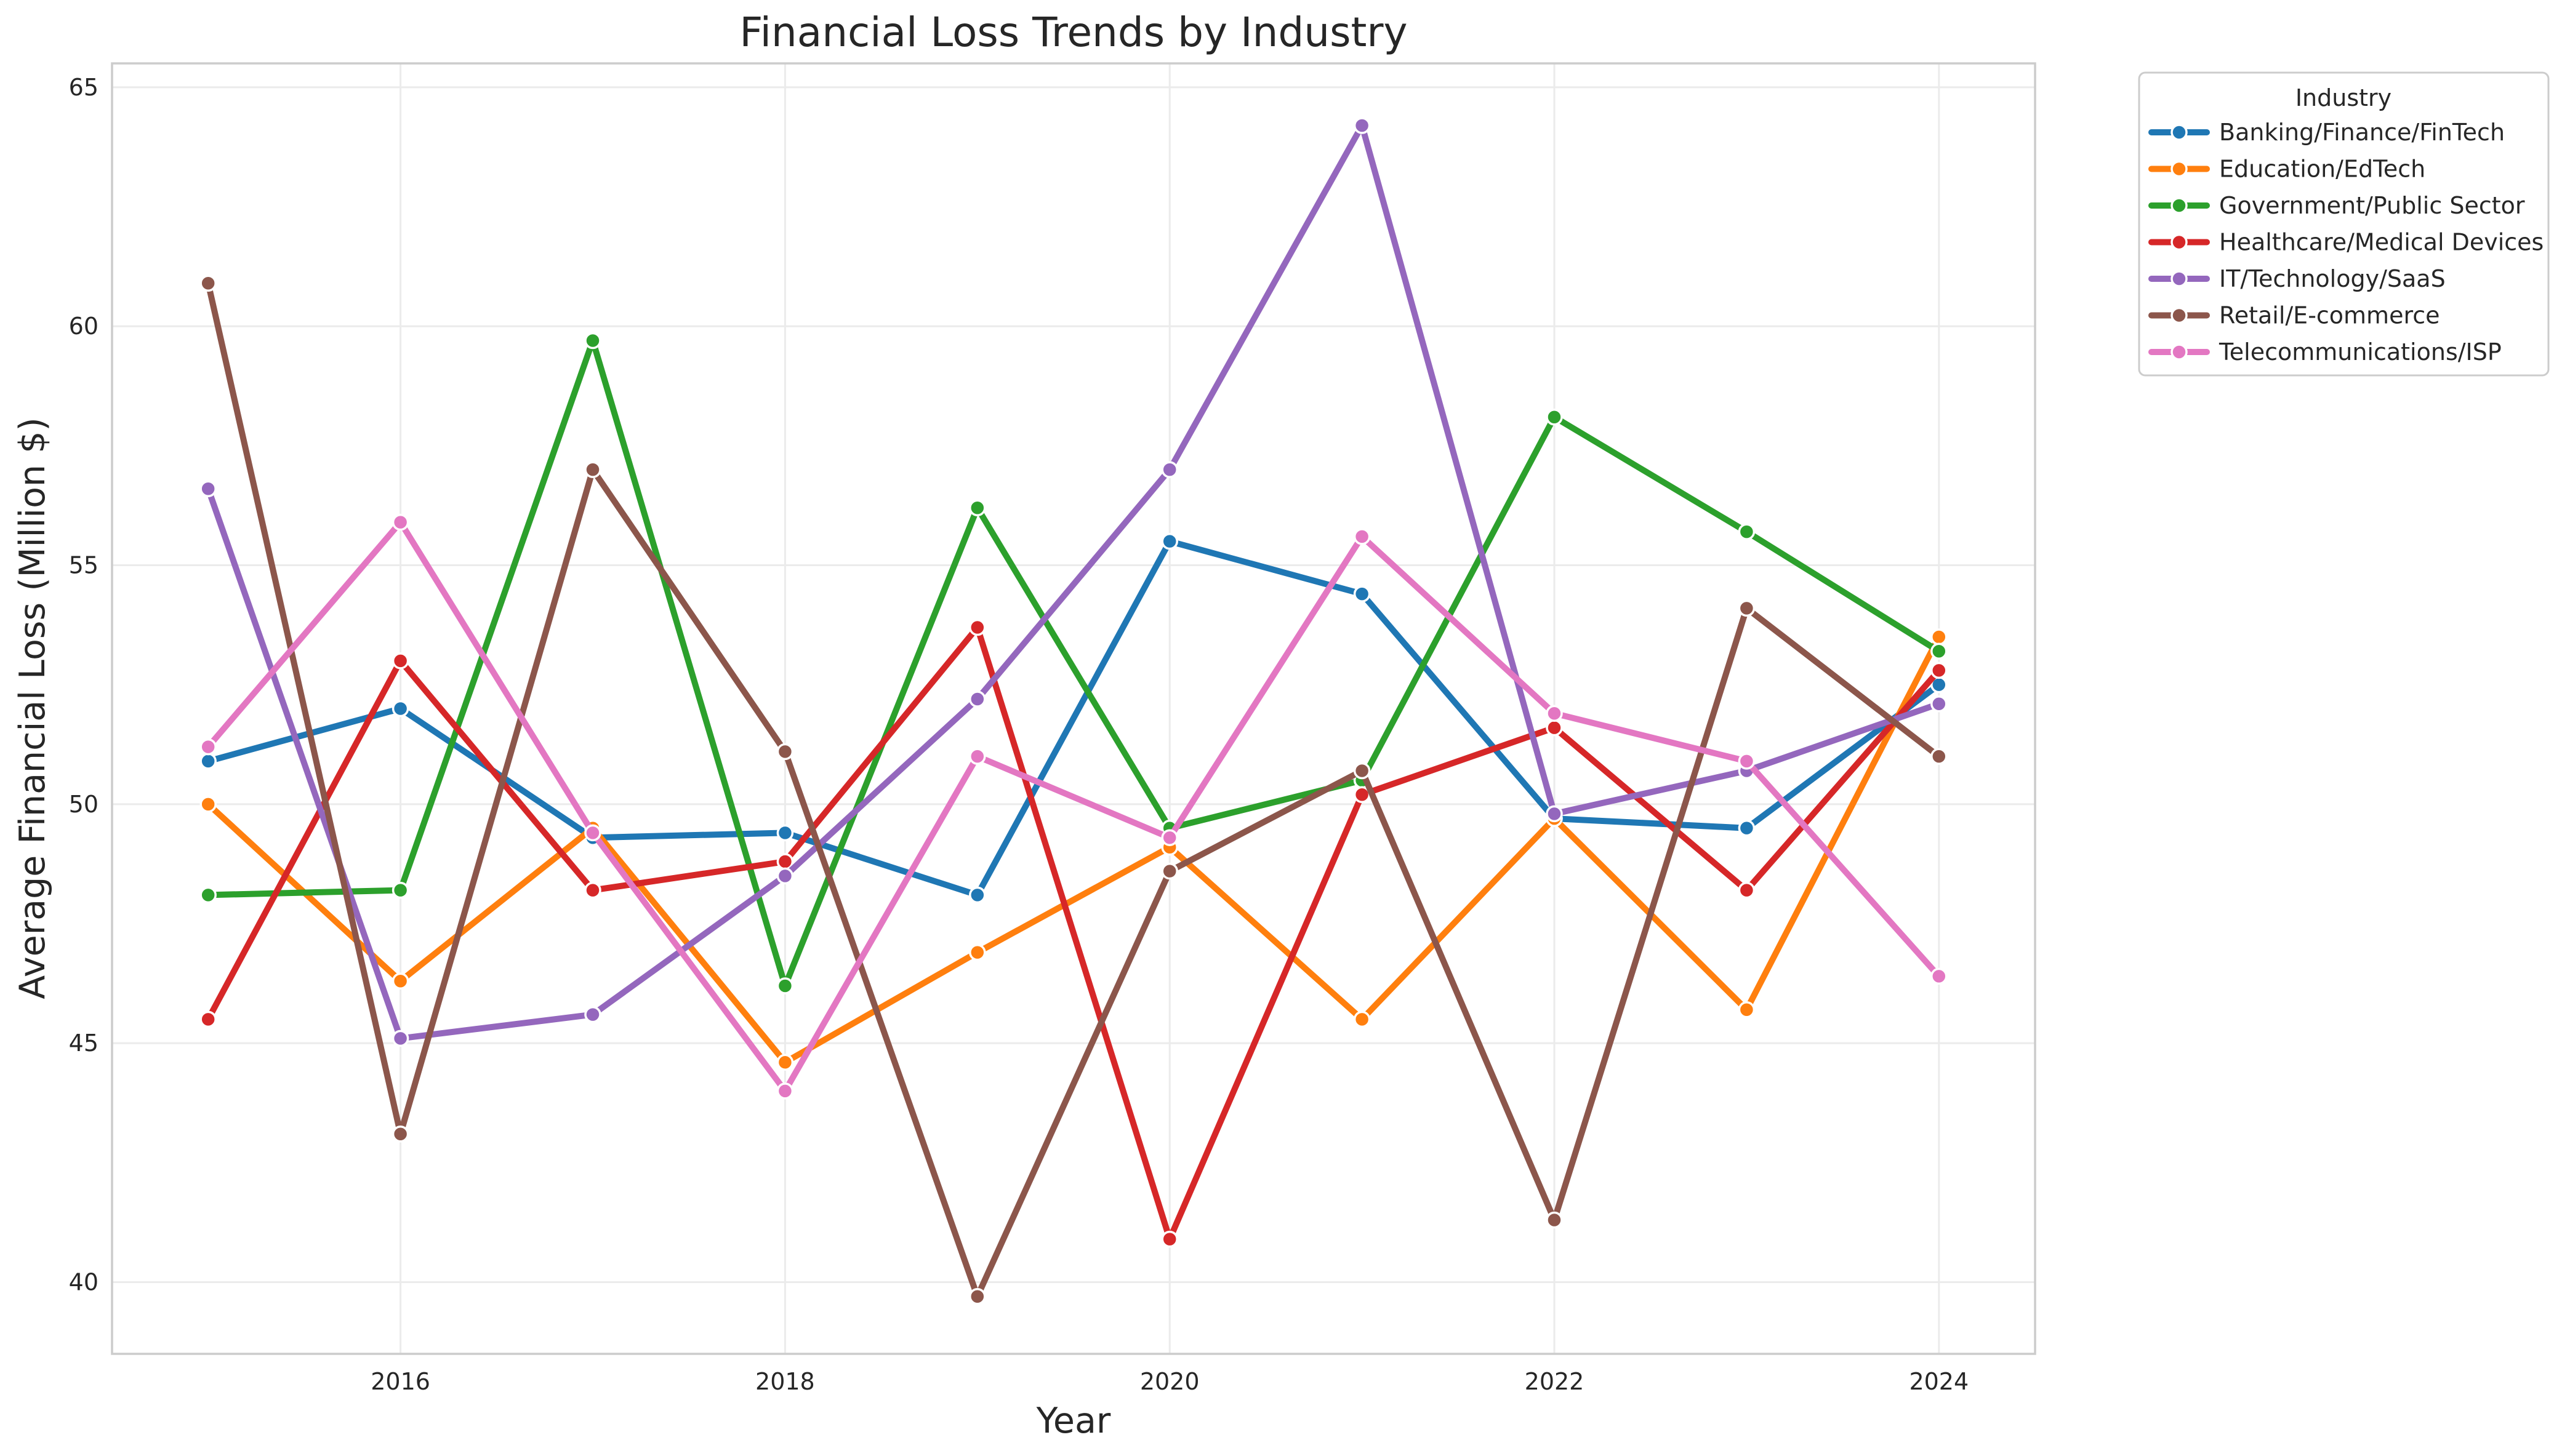 Image resolution: width=2562 pixels, height=1456 pixels. I want to click on legend-item: Telecommunications/ISP, so click(2325, 352).